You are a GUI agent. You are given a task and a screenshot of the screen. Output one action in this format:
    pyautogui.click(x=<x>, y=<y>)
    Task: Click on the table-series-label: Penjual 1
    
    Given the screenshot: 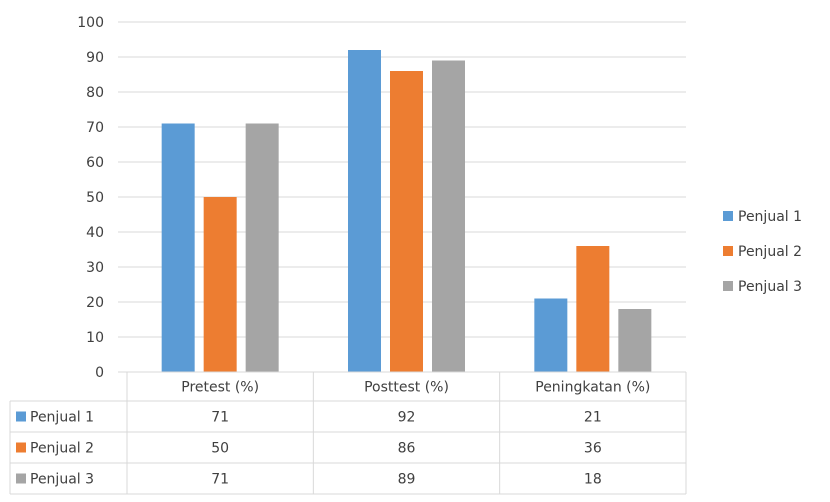 What is the action you would take?
    pyautogui.click(x=62, y=418)
    